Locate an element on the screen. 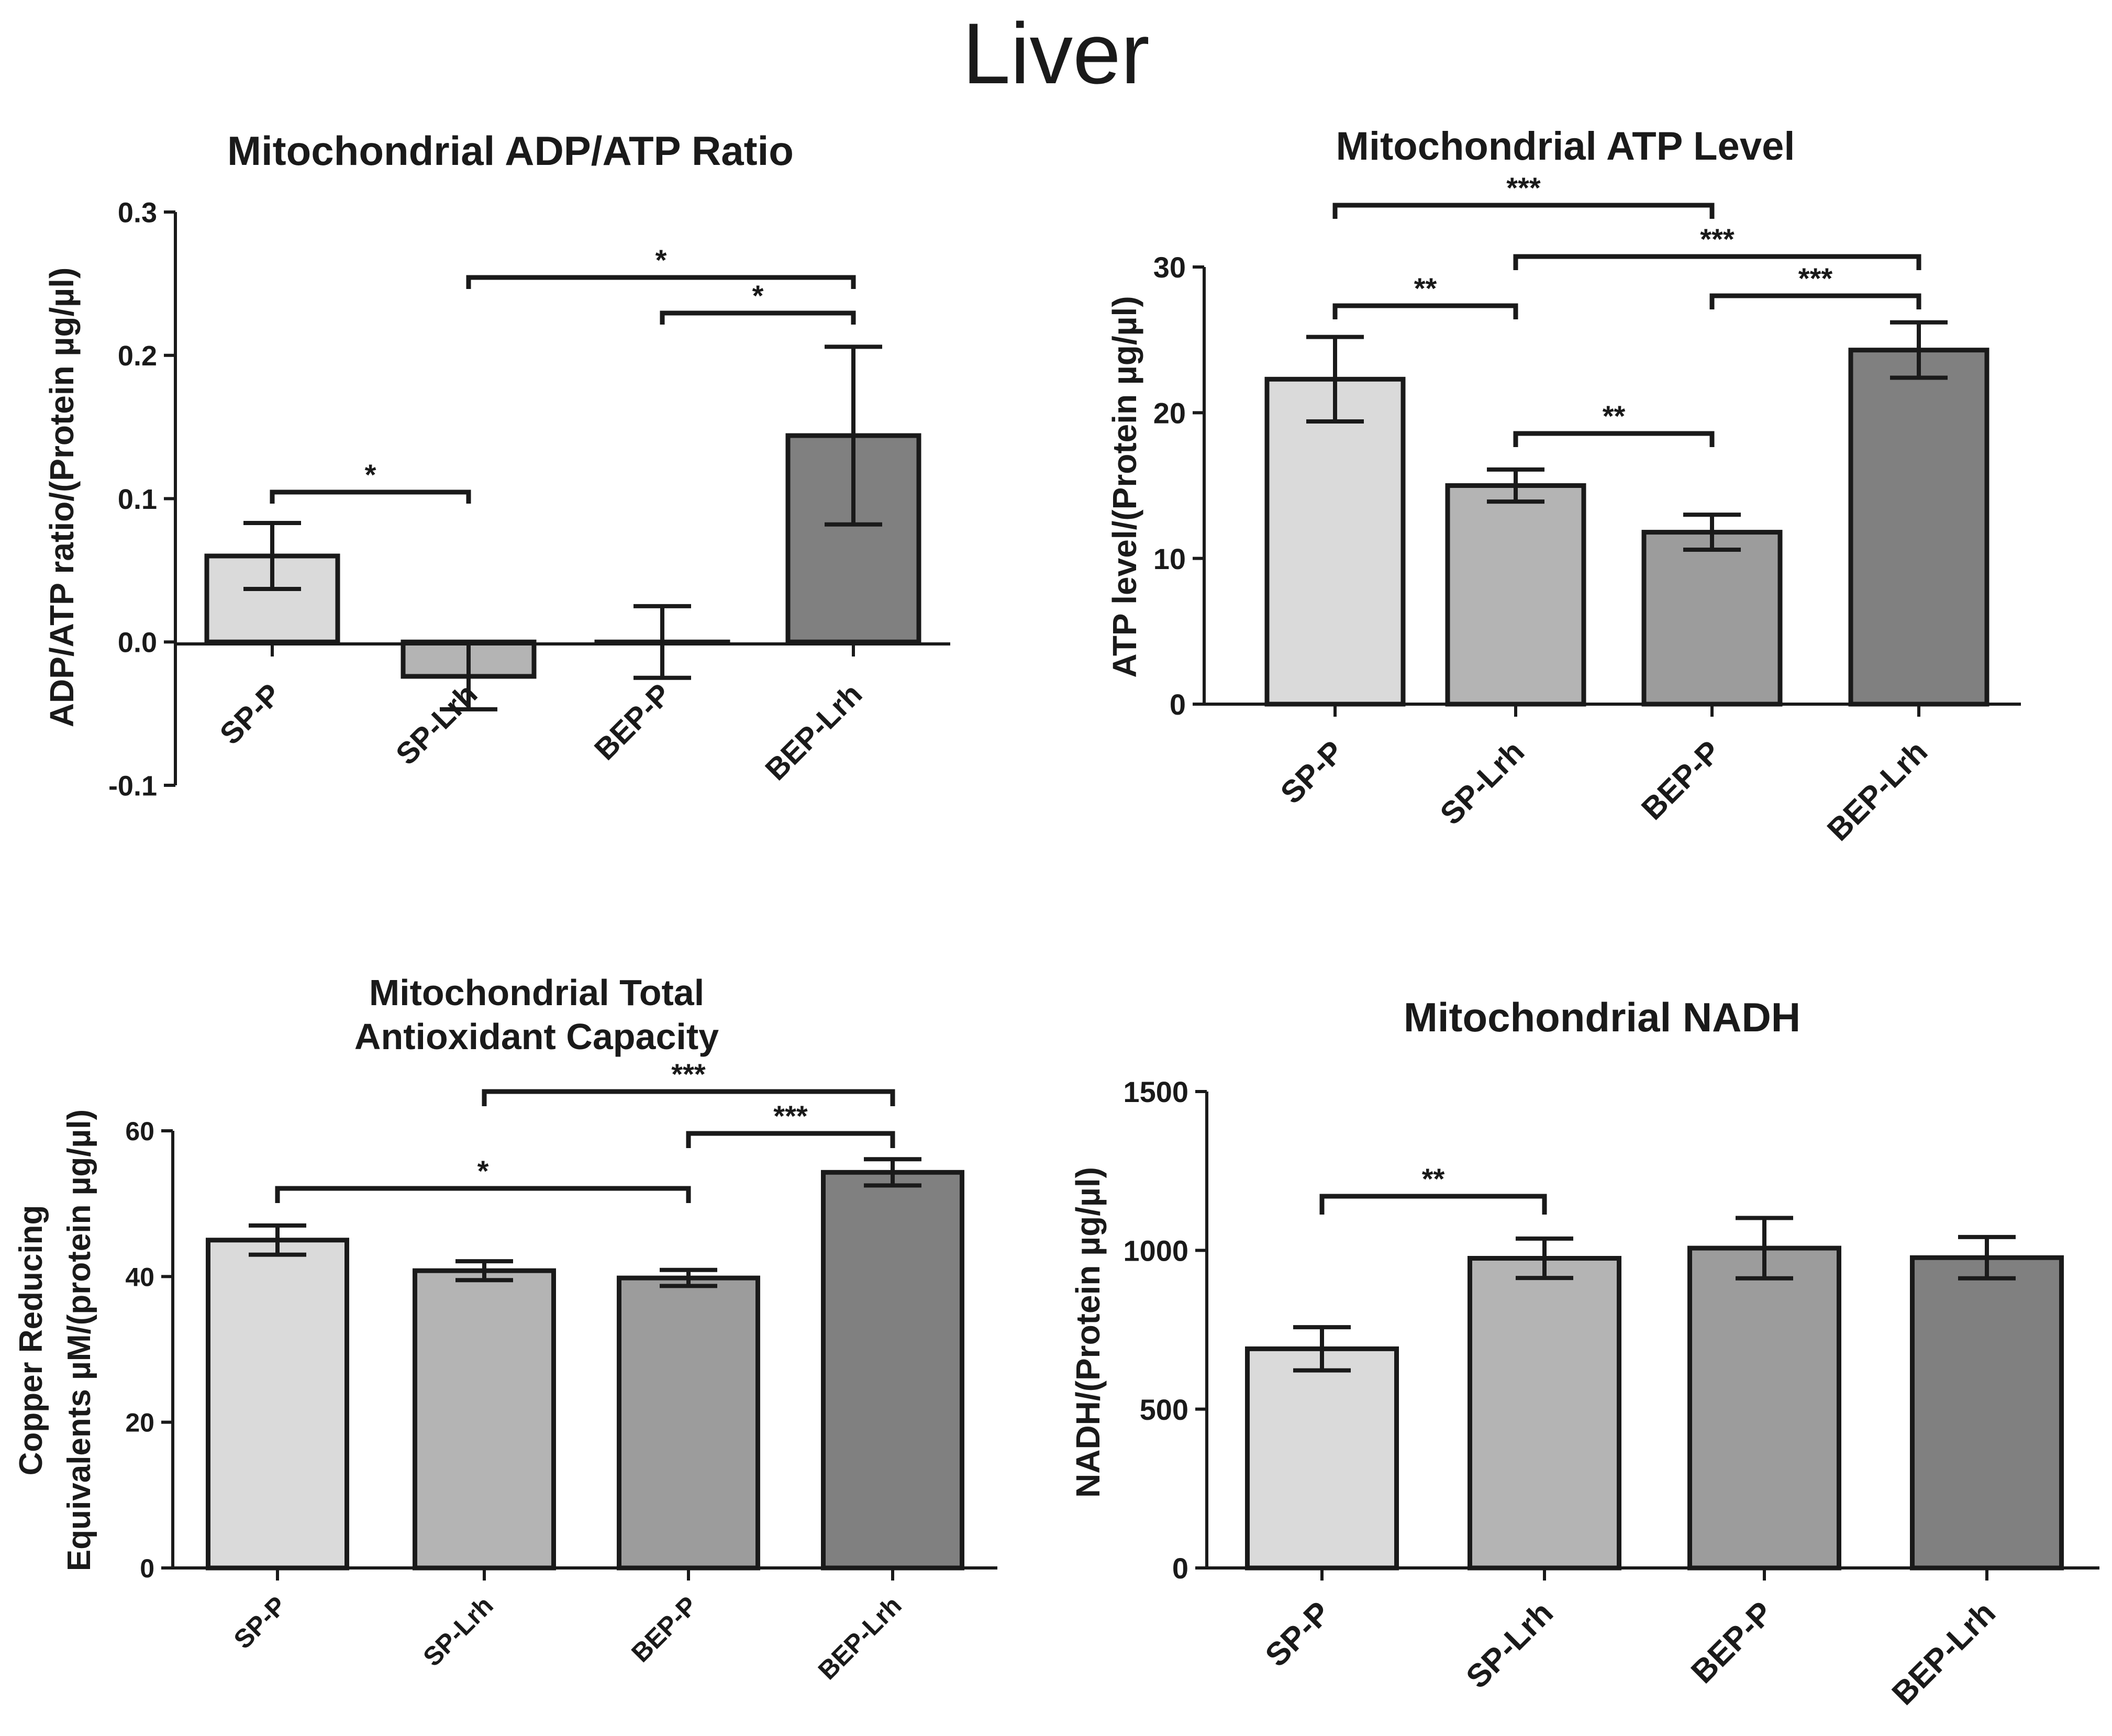  y-axis-label: NADH/(Protein µg/µl) is located at coordinates (1088, 1332).